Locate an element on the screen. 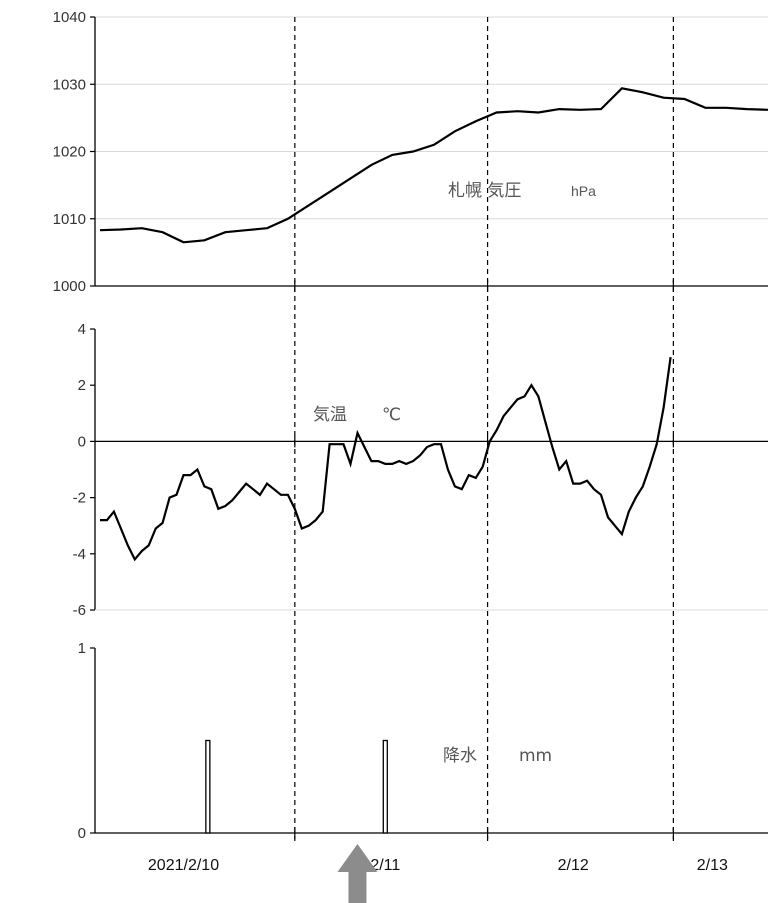  precipitation-series-label: 降水 is located at coordinates (460, 756).